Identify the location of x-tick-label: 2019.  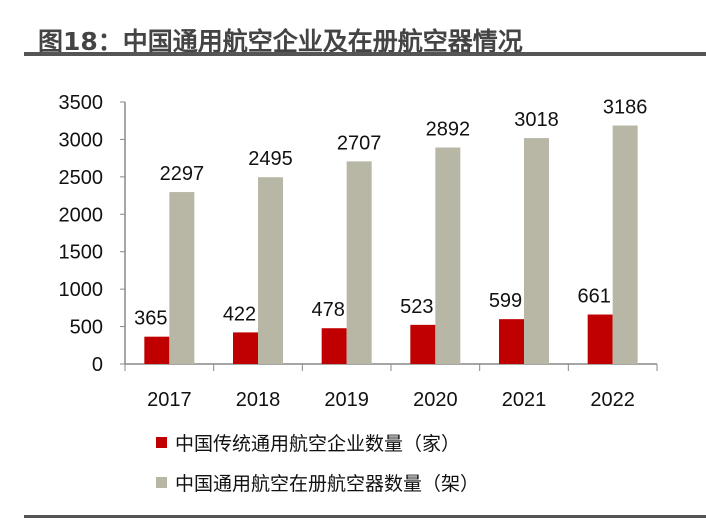
(346, 400).